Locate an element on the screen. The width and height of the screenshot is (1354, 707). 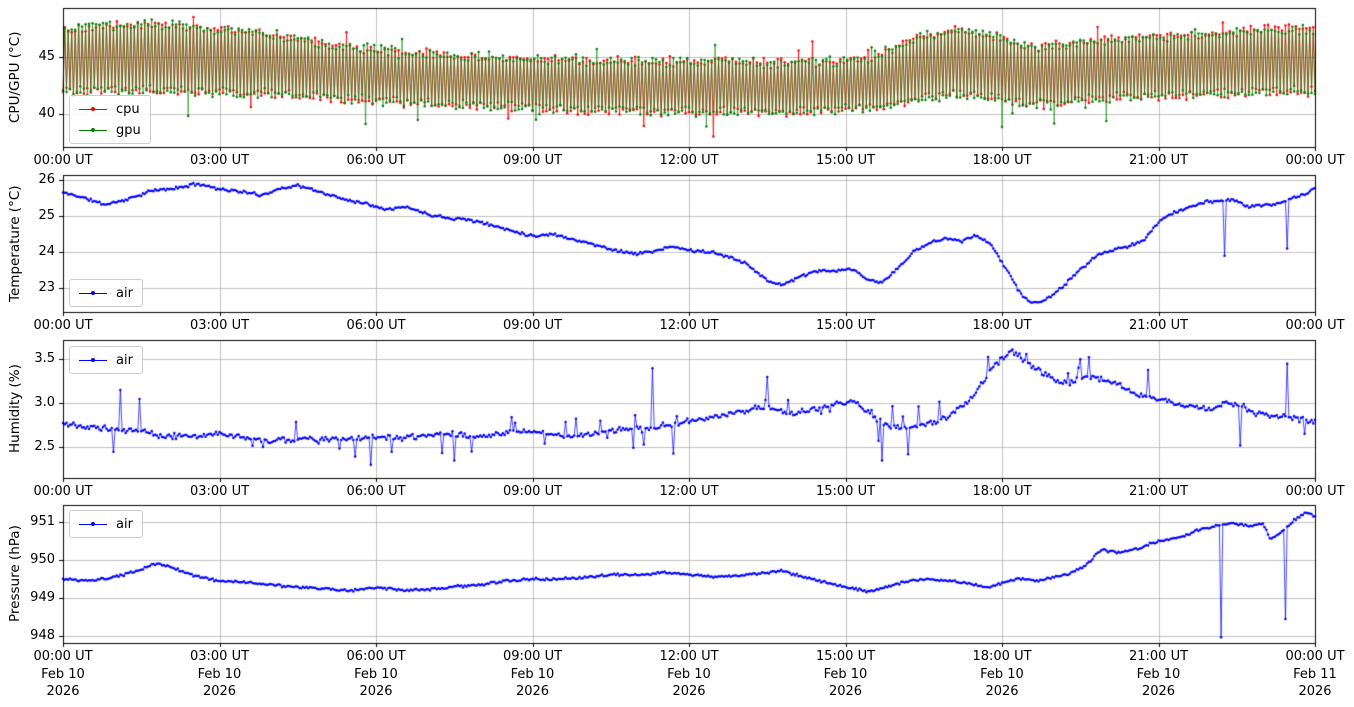
x-tick-time: 03:00 UT is located at coordinates (219, 656).